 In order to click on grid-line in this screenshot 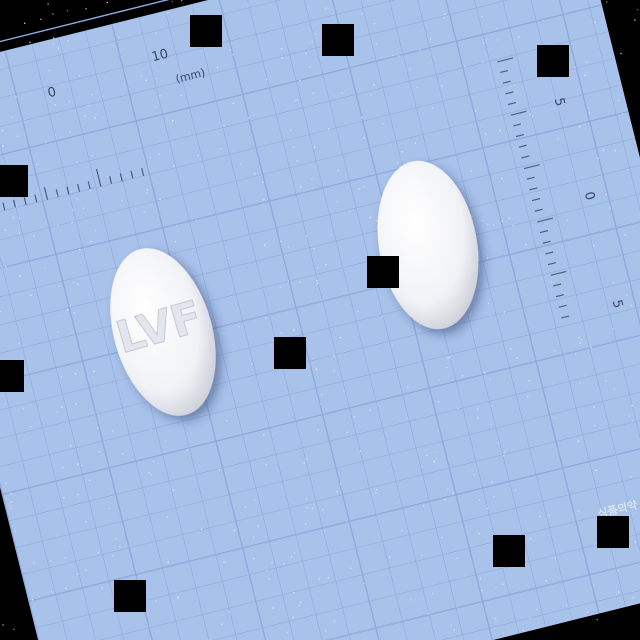, I will do `click(46, 355)`.